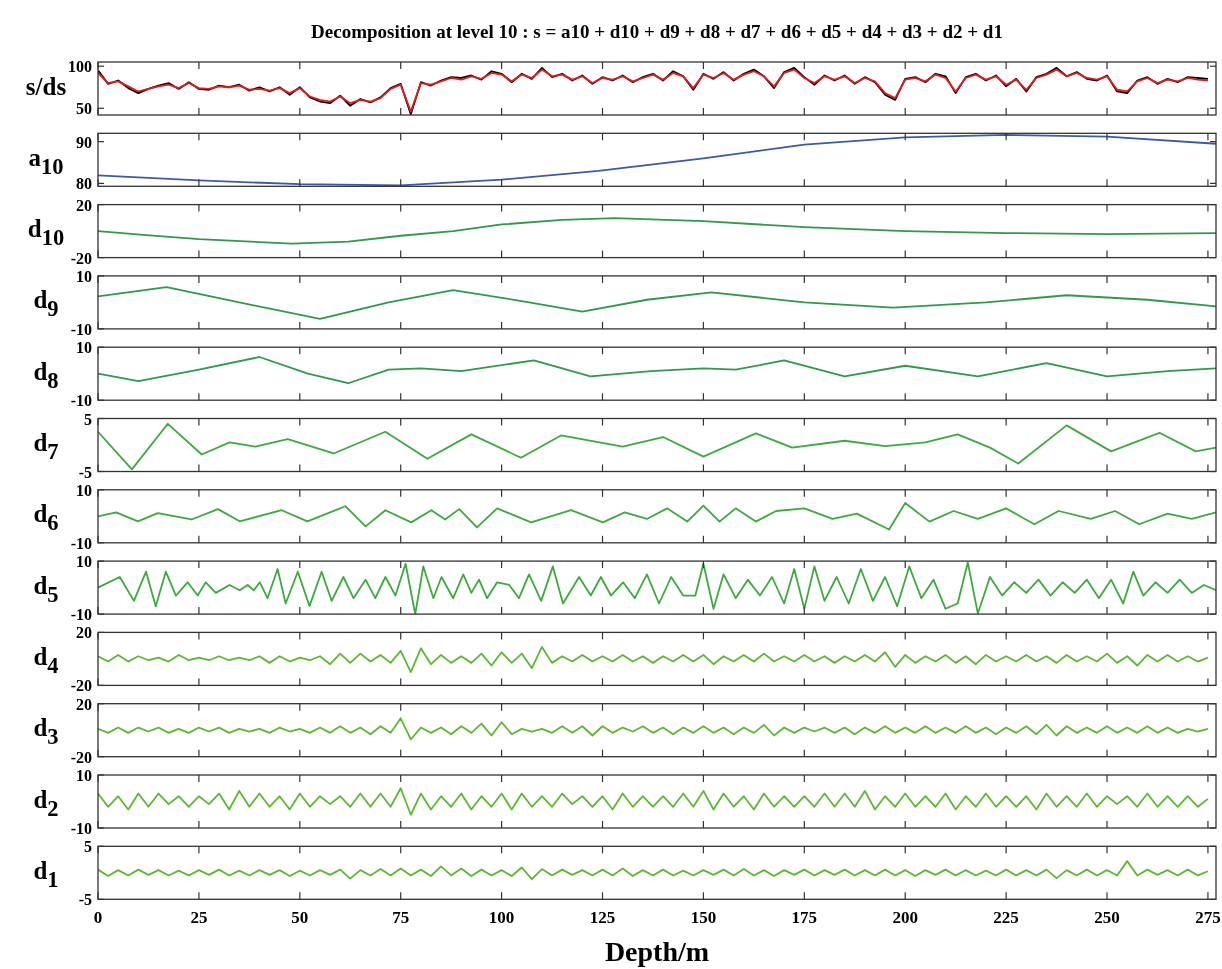 The width and height of the screenshot is (1222, 969). What do you see at coordinates (46, 518) in the screenshot?
I see `y-axis-title: d$_{6}$` at bounding box center [46, 518].